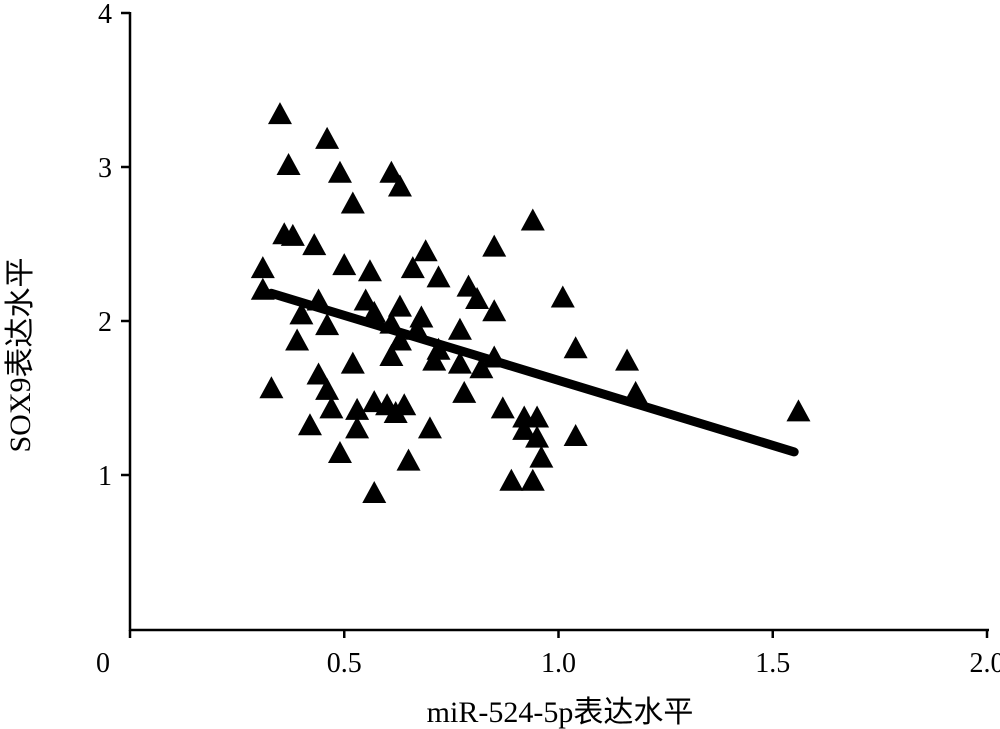 This screenshot has height=729, width=1000. What do you see at coordinates (20, 354) in the screenshot?
I see `y-axis-label: SOX9表达水平` at bounding box center [20, 354].